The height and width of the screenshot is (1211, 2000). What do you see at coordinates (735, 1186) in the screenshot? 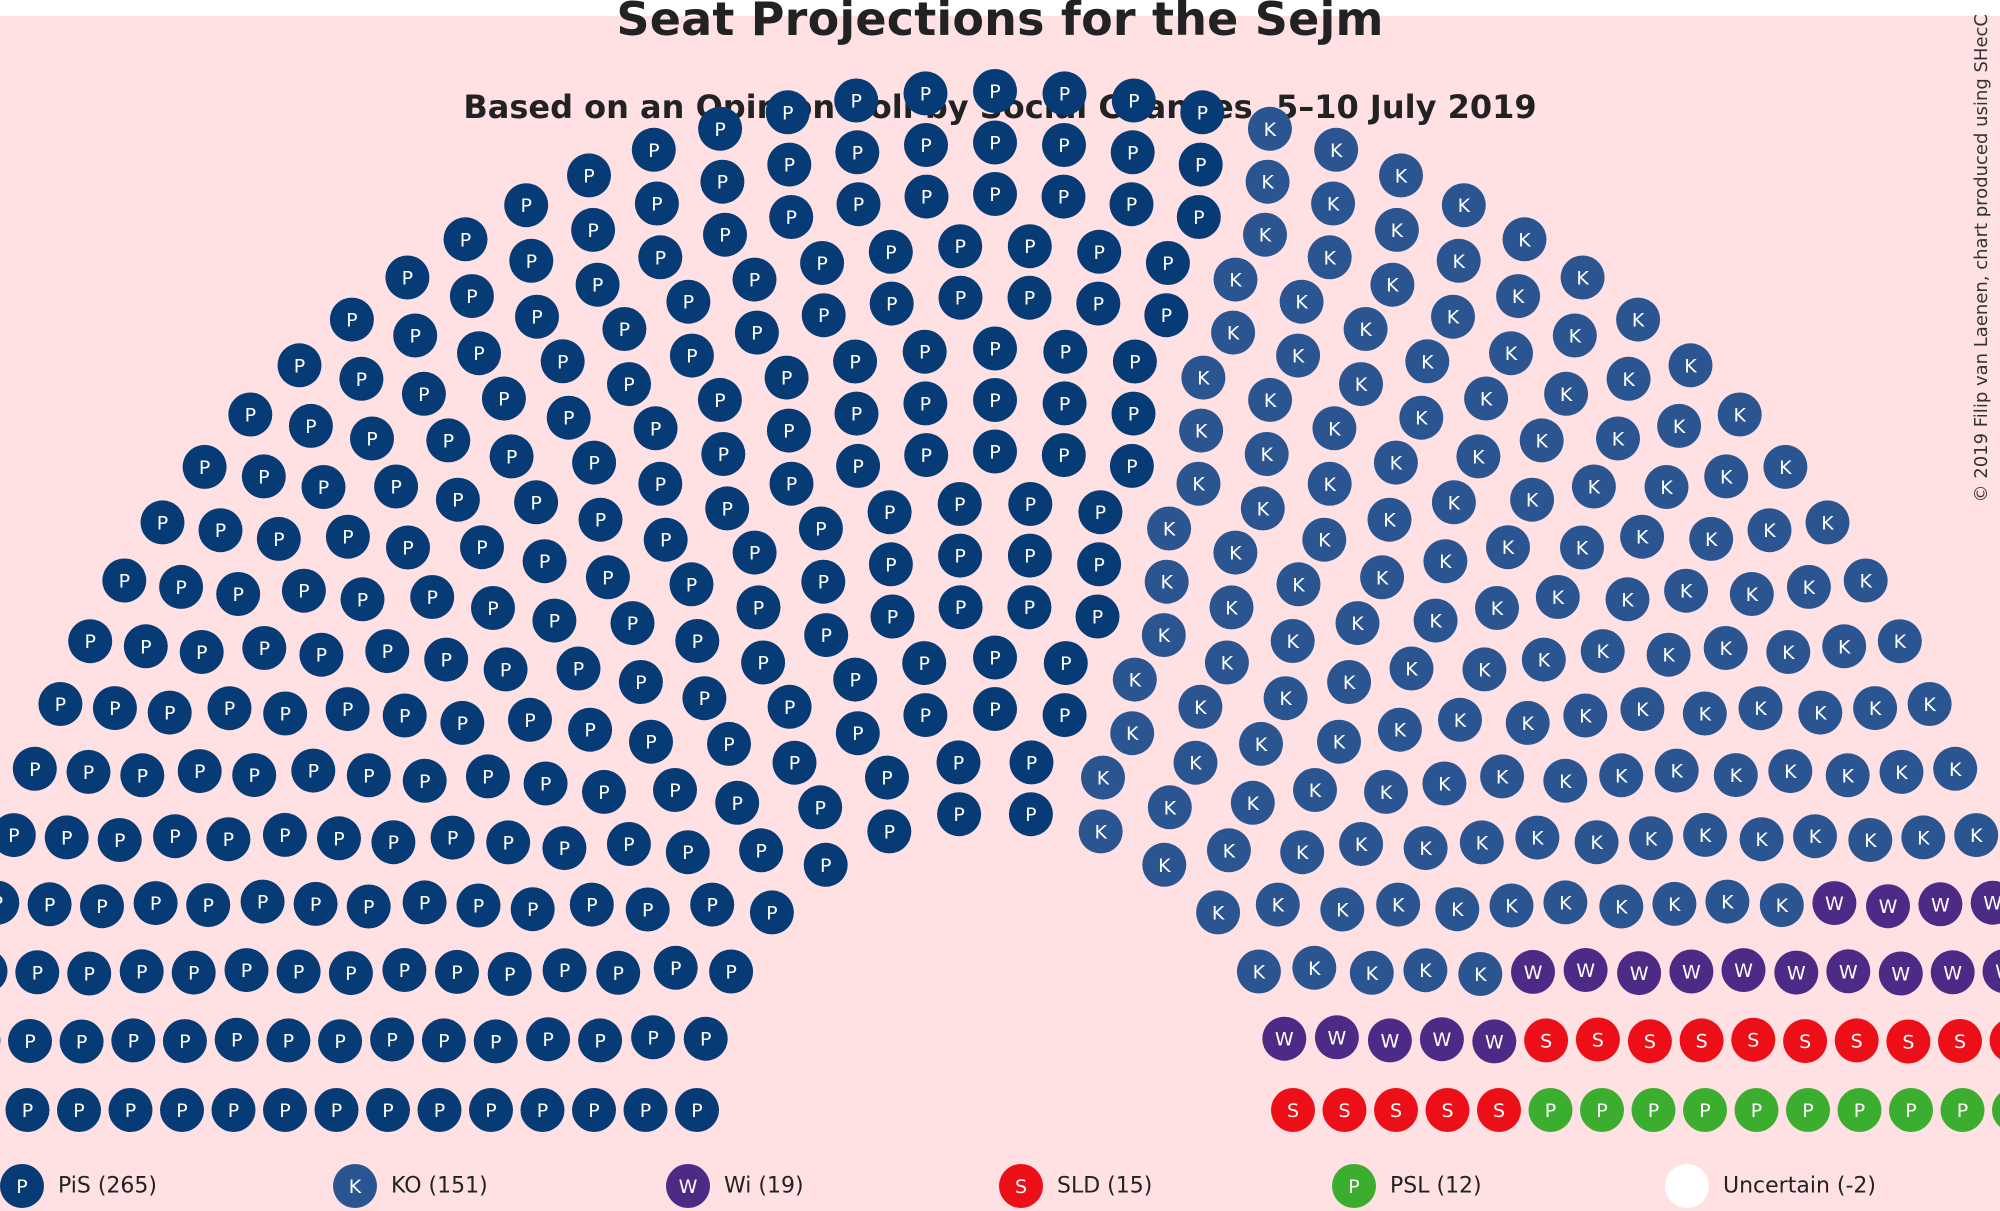
I see `legend-item-wi: W Wi (19)` at bounding box center [735, 1186].